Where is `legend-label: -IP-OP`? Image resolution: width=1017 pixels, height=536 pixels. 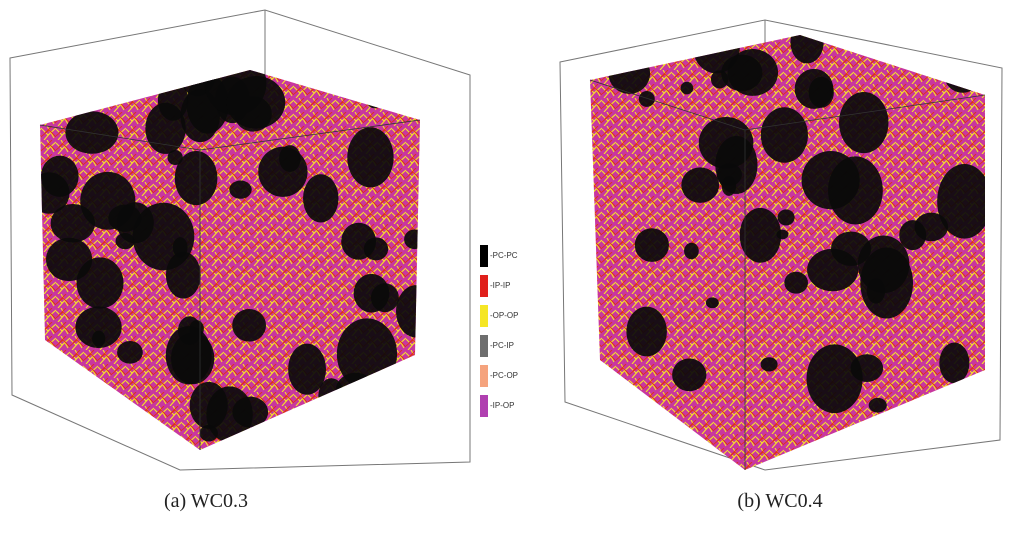
legend-label: -IP-OP is located at coordinates (502, 405).